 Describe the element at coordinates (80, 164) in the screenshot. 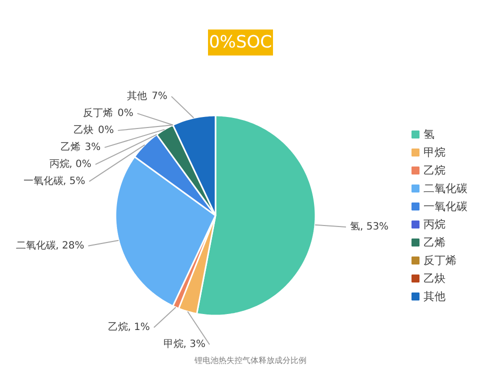

I see `text: , 0%` at that location.